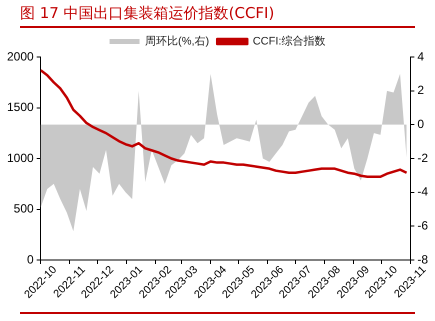 This screenshot has height=321, width=435. What do you see at coordinates (420, 123) in the screenshot?
I see `y2-tick-label: 0` at bounding box center [420, 123].